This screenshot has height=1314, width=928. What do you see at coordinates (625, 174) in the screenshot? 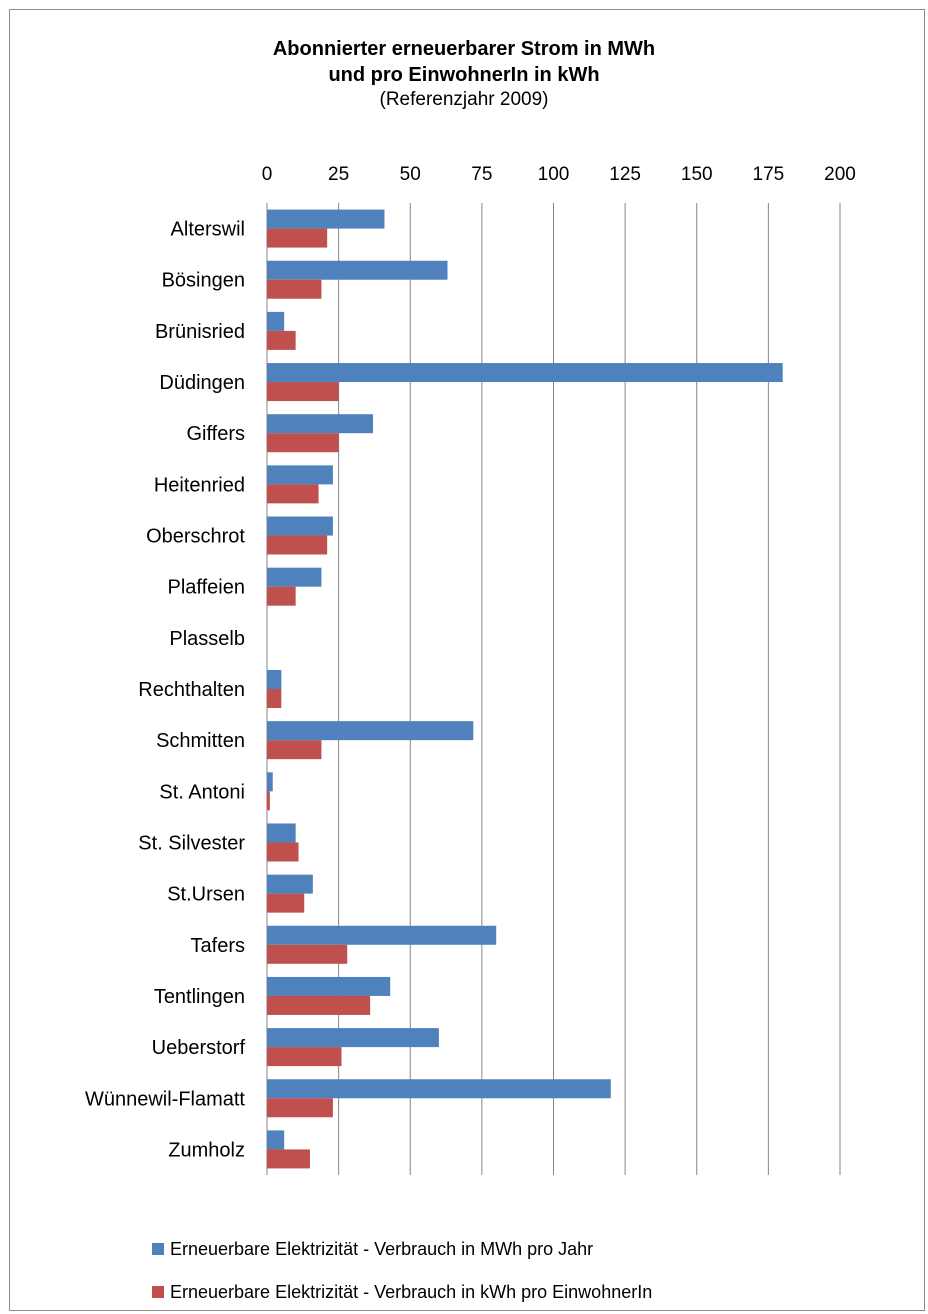
I see `x-tick-label: 125` at bounding box center [625, 174].